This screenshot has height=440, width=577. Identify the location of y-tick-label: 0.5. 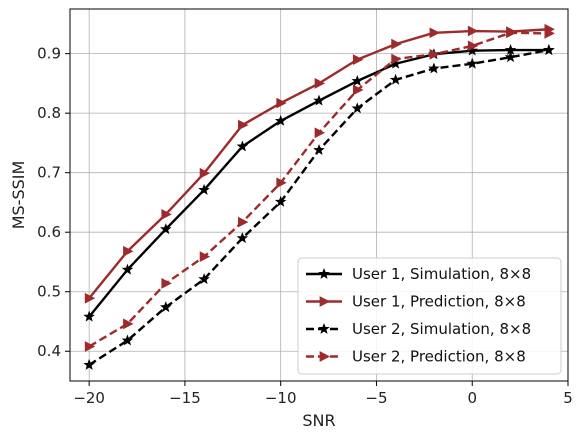
(49, 292).